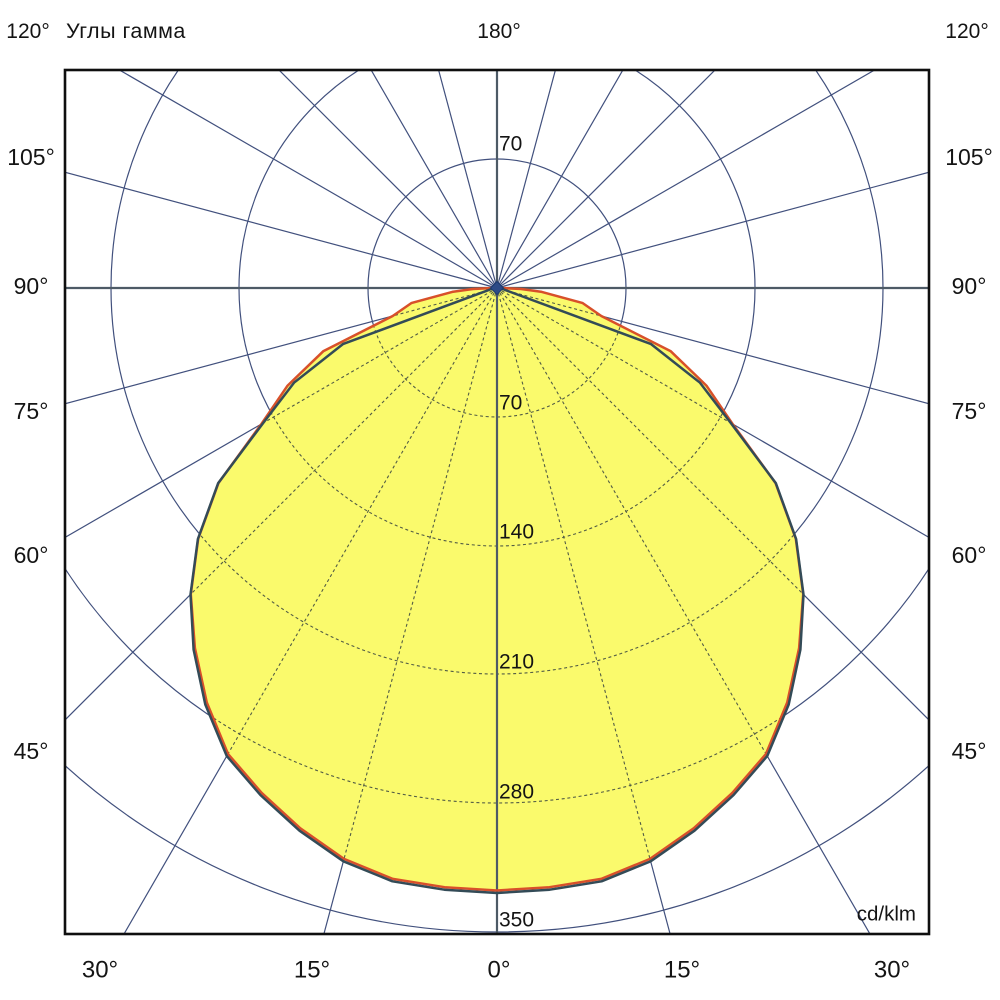 This screenshot has width=1000, height=1000. What do you see at coordinates (499, 970) in the screenshot?
I see `svg-text: 0°` at bounding box center [499, 970].